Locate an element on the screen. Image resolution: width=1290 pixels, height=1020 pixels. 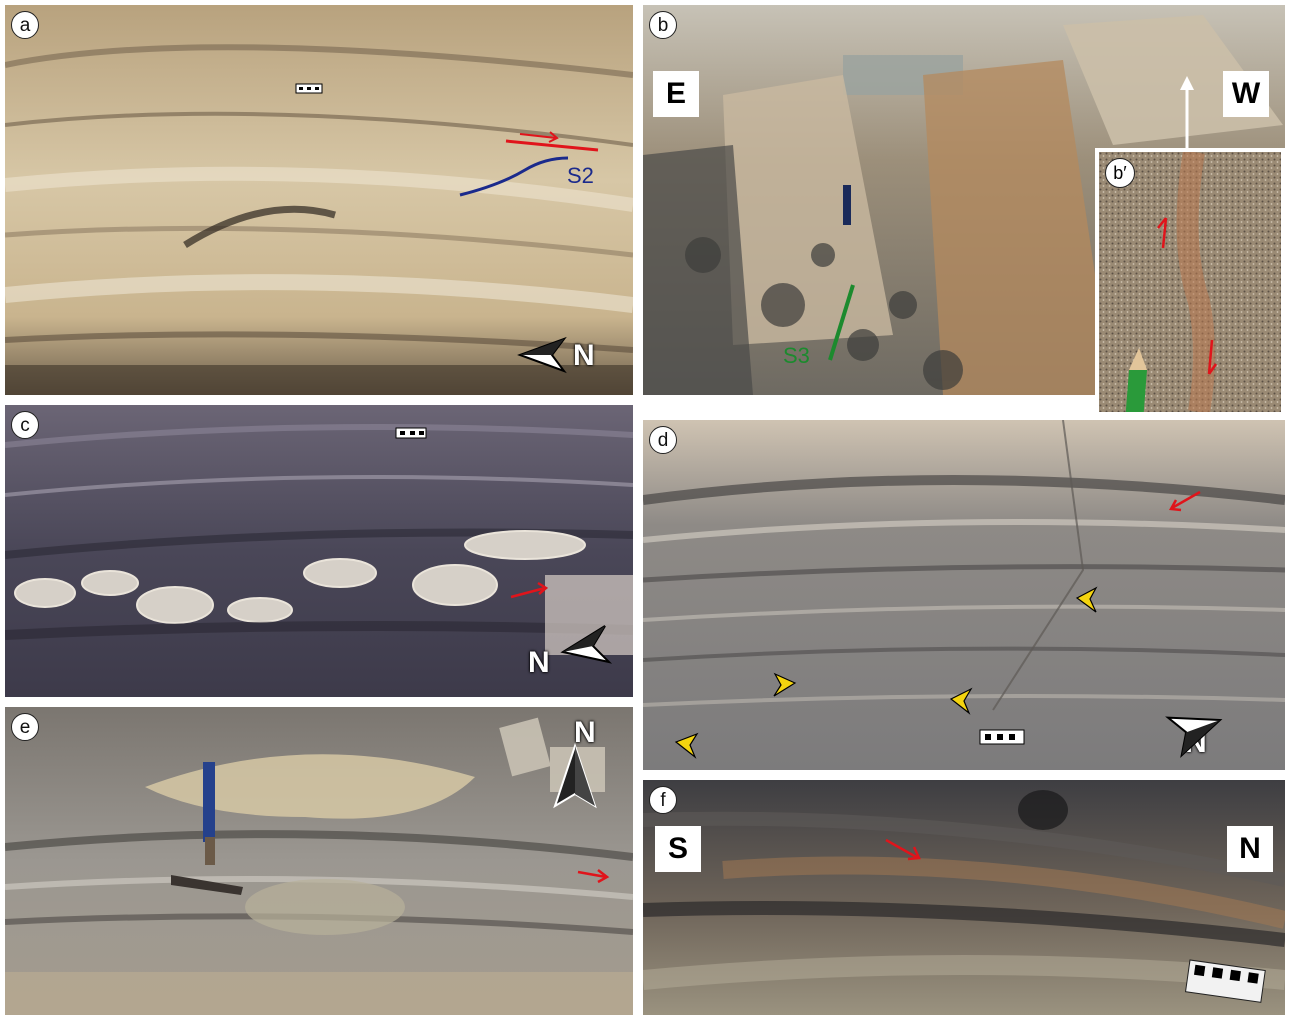
panel-a-label: a is located at coordinates (25, 25).